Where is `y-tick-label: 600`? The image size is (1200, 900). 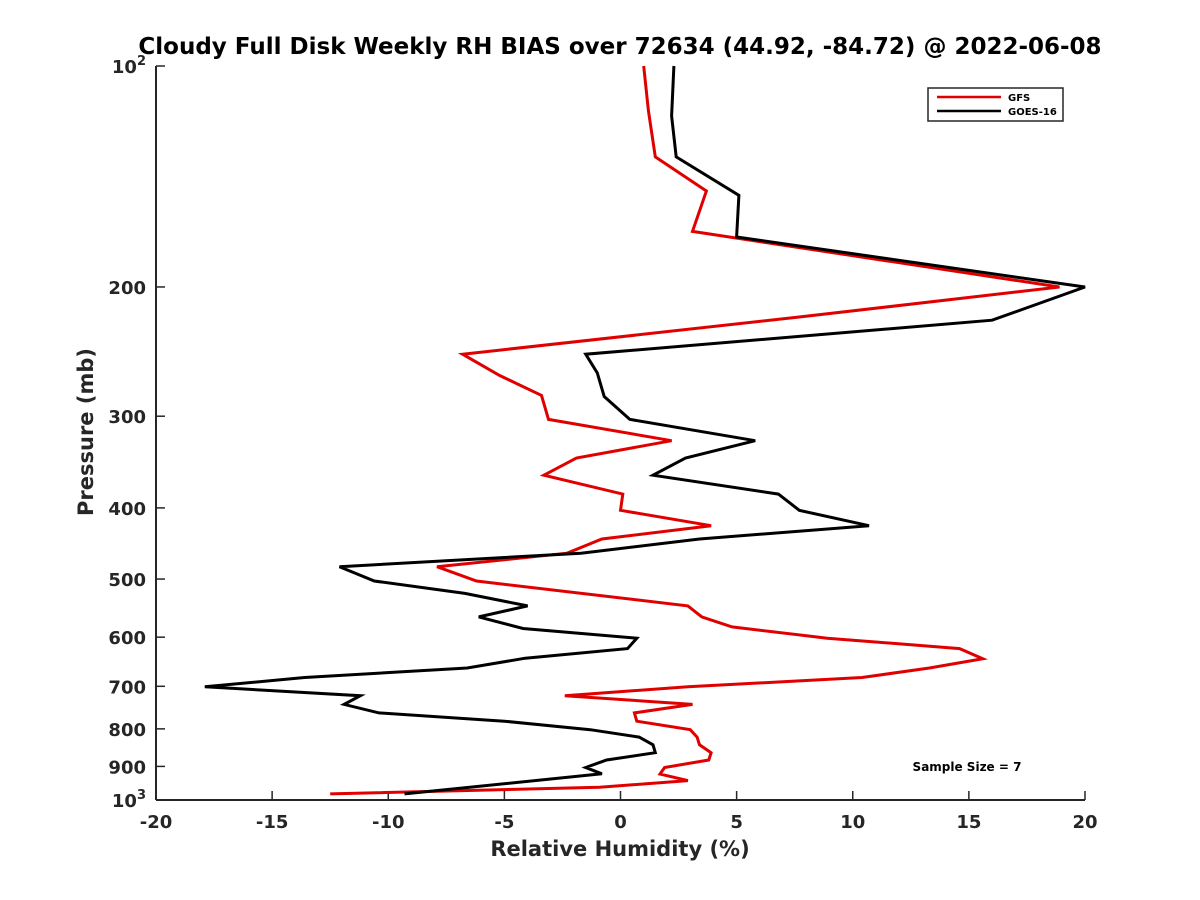
y-tick-label: 600 is located at coordinates (127, 638).